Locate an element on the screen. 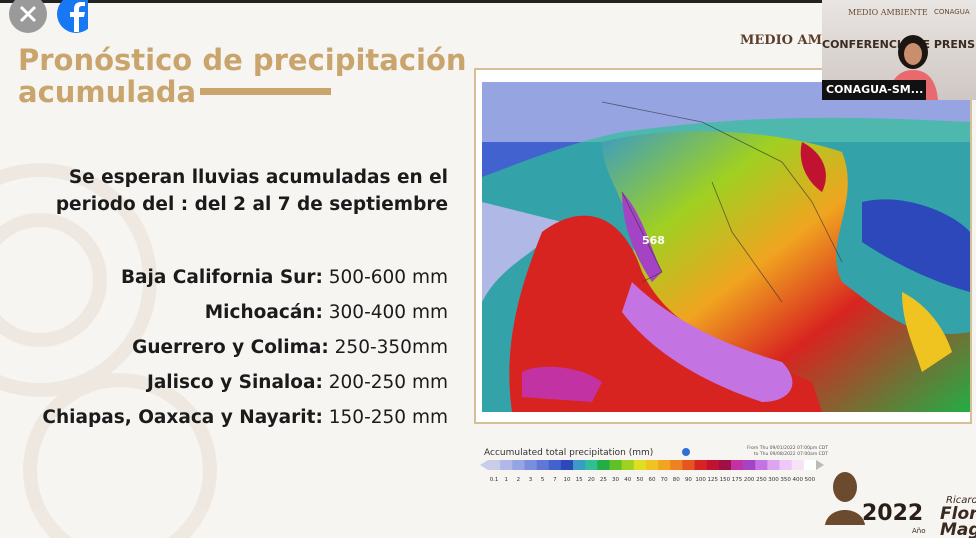 The image size is (976, 538). amount: 300-400 mm is located at coordinates (388, 312).